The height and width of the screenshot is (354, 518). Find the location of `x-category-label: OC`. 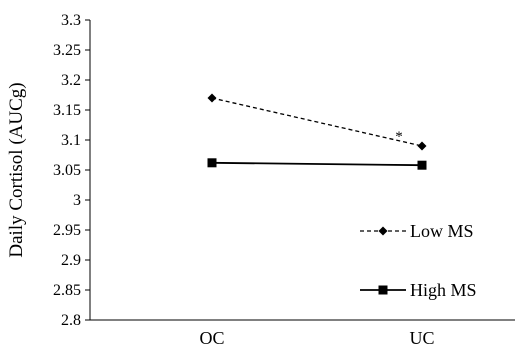

x-category-label: OC is located at coordinates (211, 338).